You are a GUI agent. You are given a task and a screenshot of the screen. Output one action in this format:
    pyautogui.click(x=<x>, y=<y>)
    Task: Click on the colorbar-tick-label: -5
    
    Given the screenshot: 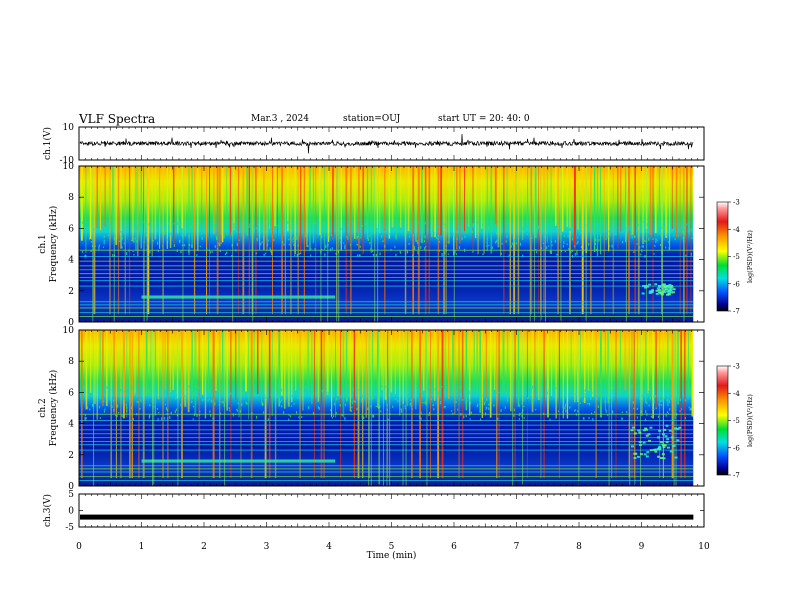 What is the action you would take?
    pyautogui.click(x=736, y=421)
    